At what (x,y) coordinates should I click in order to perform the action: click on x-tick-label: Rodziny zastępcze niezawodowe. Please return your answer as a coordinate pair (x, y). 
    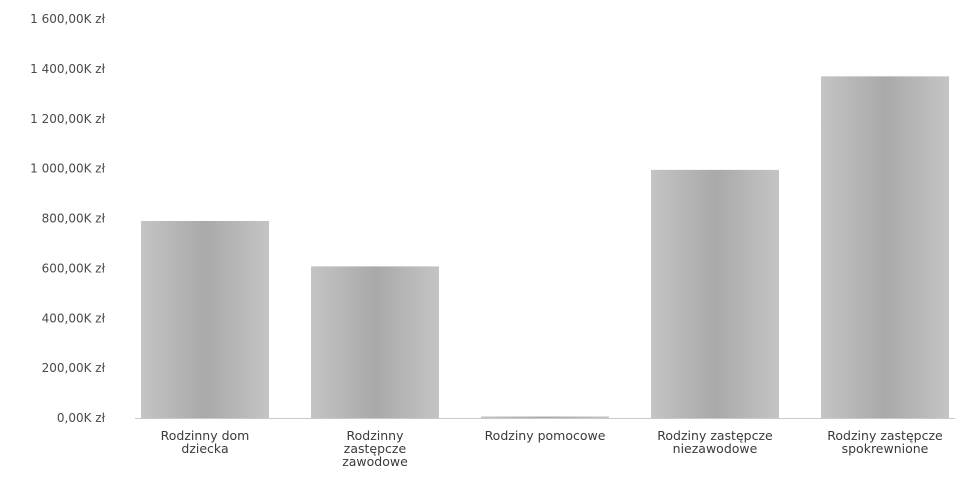
    Looking at the image, I should click on (715, 442).